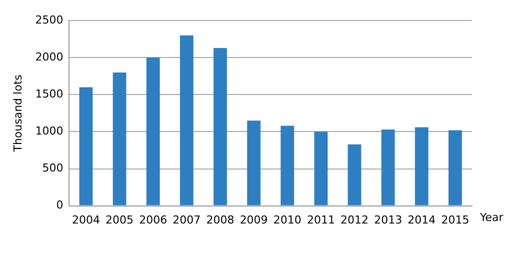 The image size is (520, 267). What do you see at coordinates (254, 219) in the screenshot?
I see `x-tick-label: 2009` at bounding box center [254, 219].